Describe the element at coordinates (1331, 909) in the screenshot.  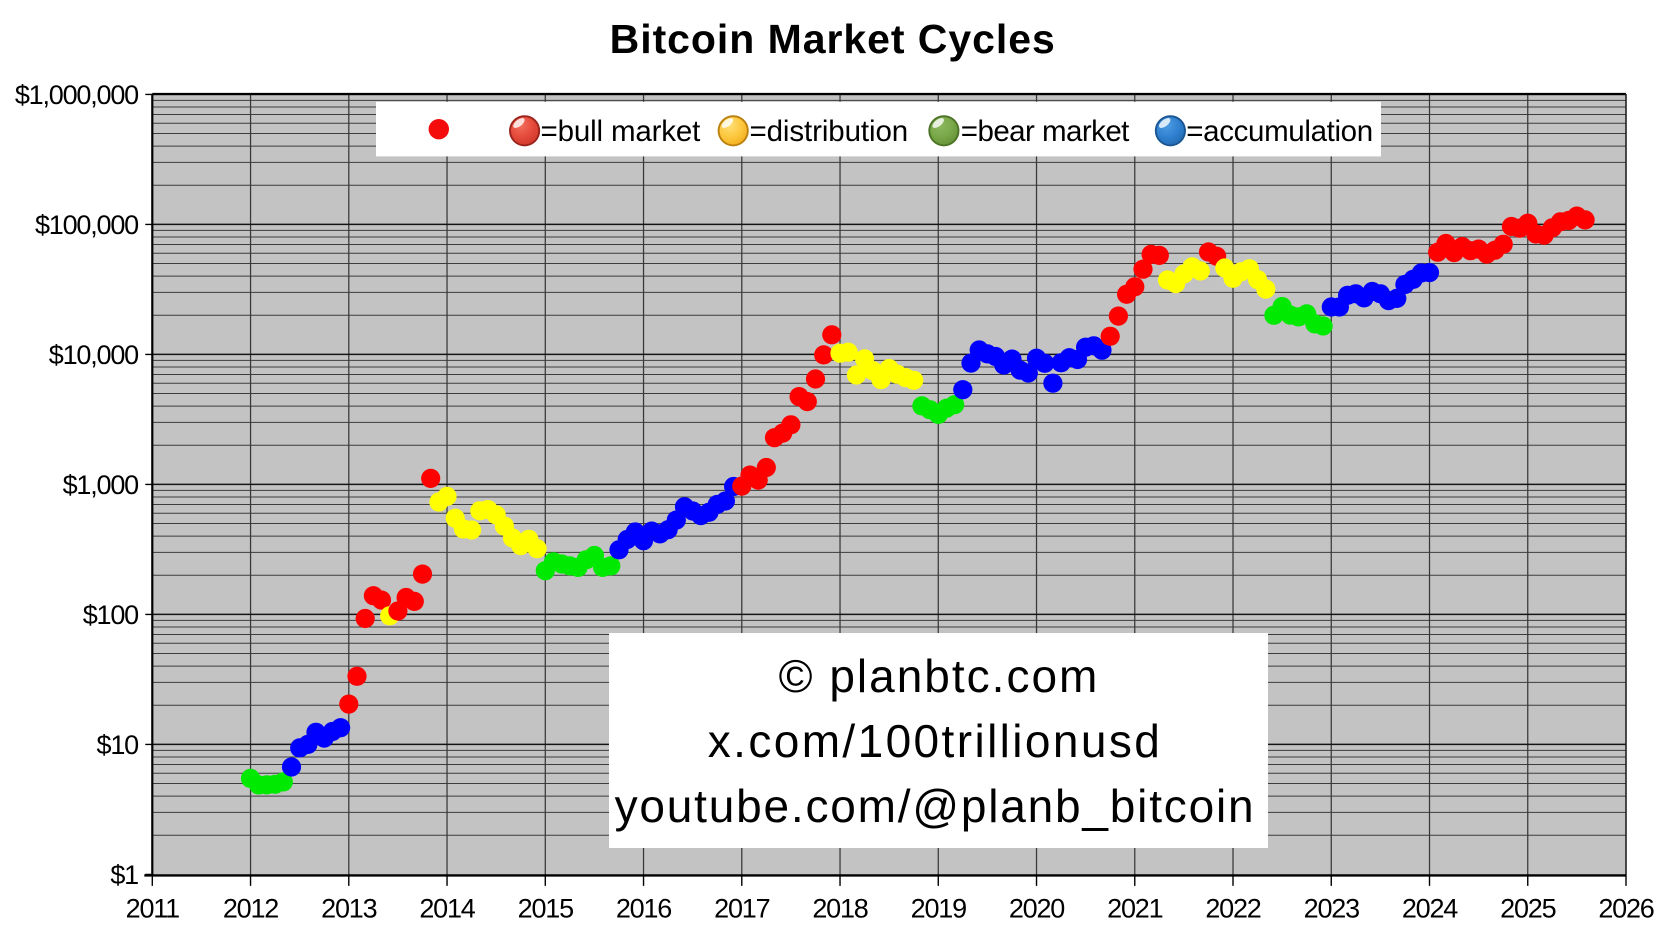
I see `svg-text: 2023` at that location.